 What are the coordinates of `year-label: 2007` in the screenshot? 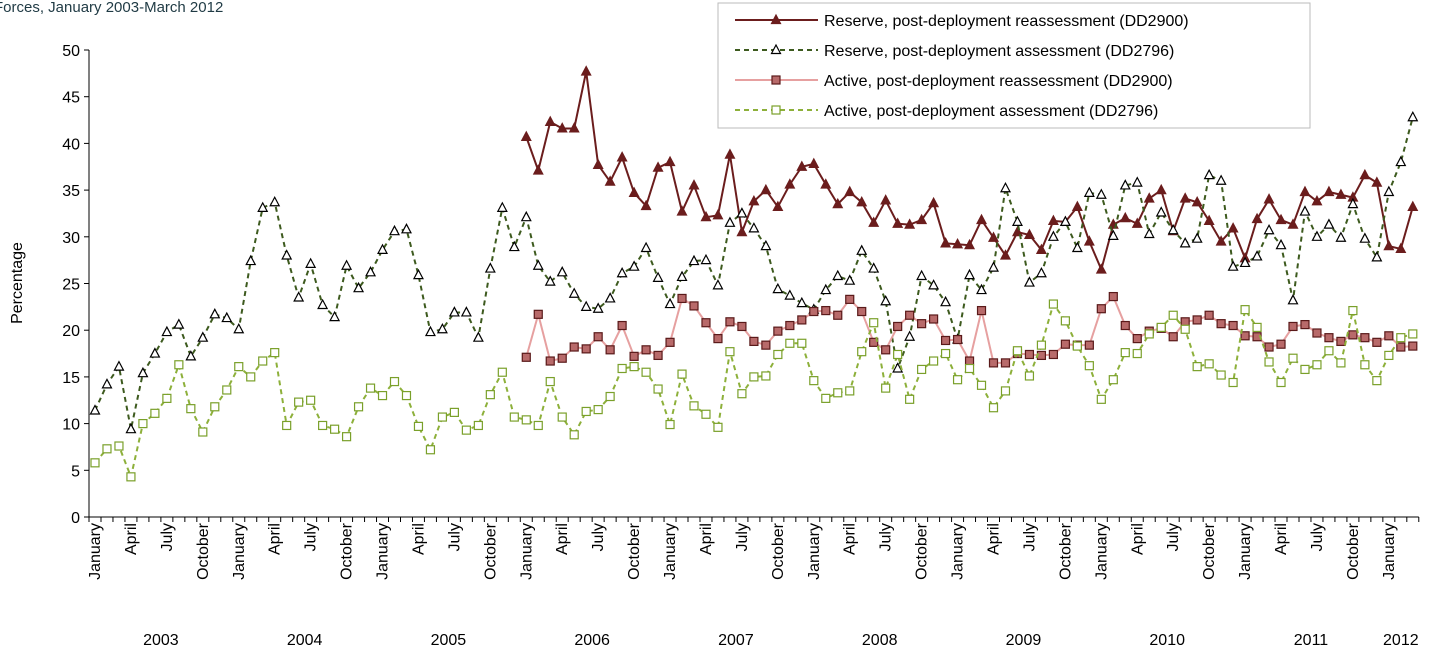 It's located at (736, 640).